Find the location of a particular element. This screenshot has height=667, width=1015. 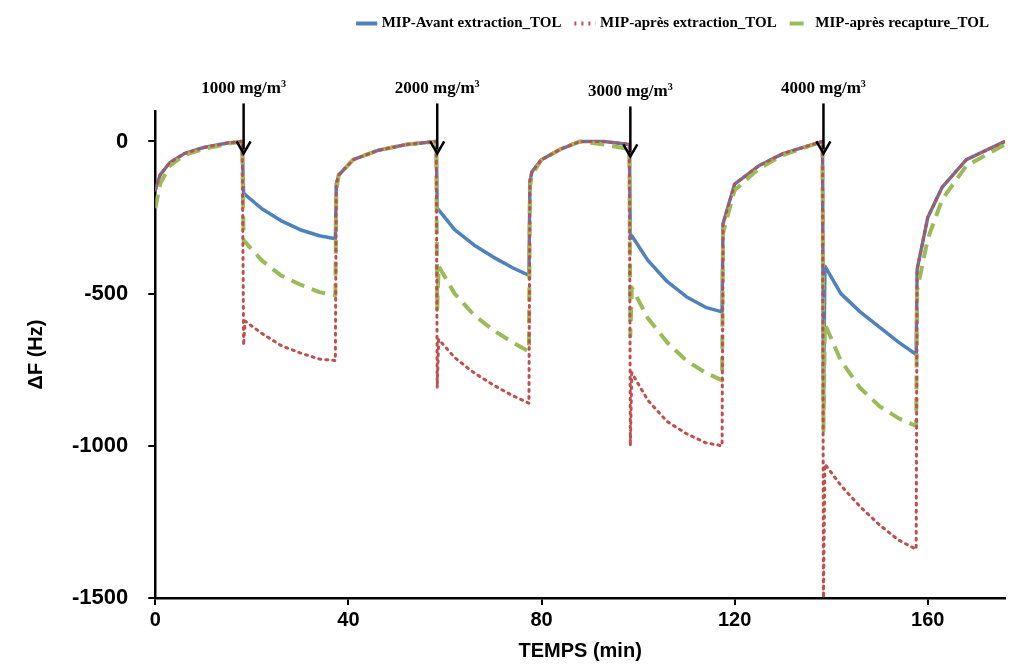

y-tick-label: -1000 is located at coordinates (100, 444).